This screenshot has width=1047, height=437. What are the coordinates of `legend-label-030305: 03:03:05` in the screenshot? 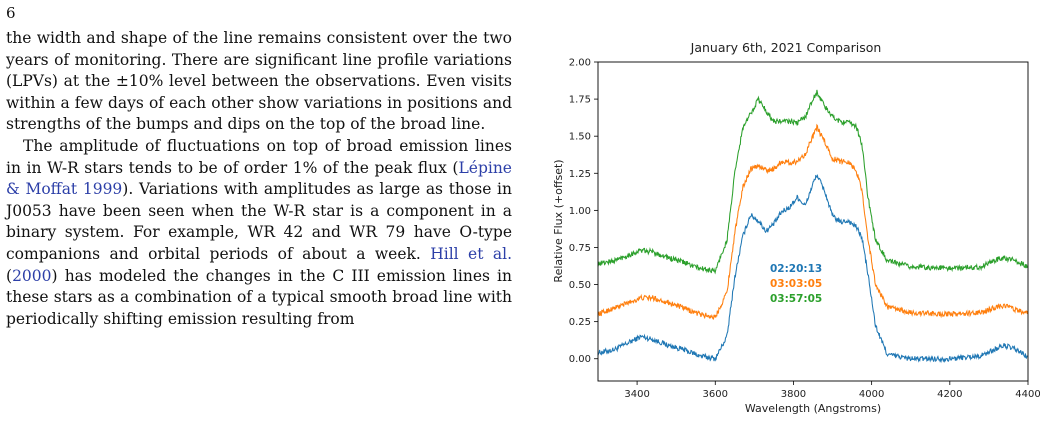 It's located at (796, 284).